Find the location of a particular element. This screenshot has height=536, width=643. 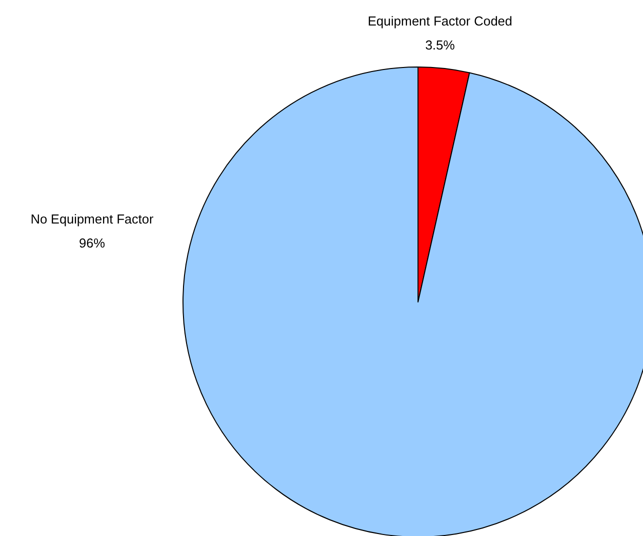

slice-label: No Equipment Factor is located at coordinates (92, 219).